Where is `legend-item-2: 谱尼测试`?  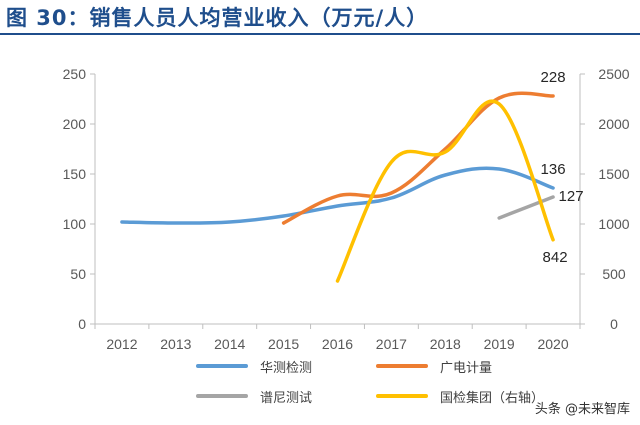 legend-item-2: 谱尼测试 is located at coordinates (254, 396).